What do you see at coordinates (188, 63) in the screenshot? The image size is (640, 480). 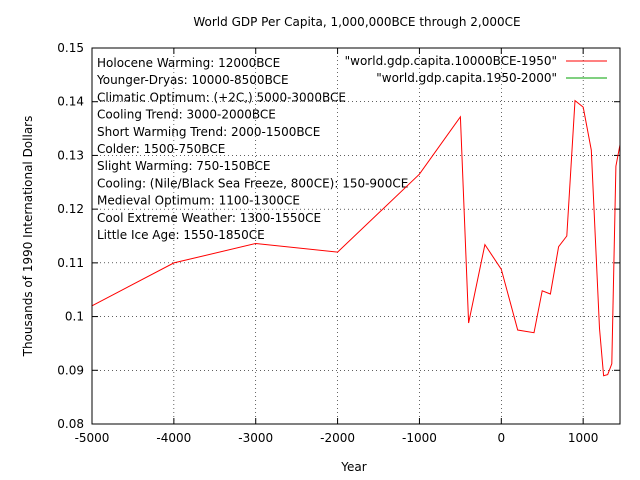 I see `annotation-label: Holocene Warming: 12000BCE` at bounding box center [188, 63].